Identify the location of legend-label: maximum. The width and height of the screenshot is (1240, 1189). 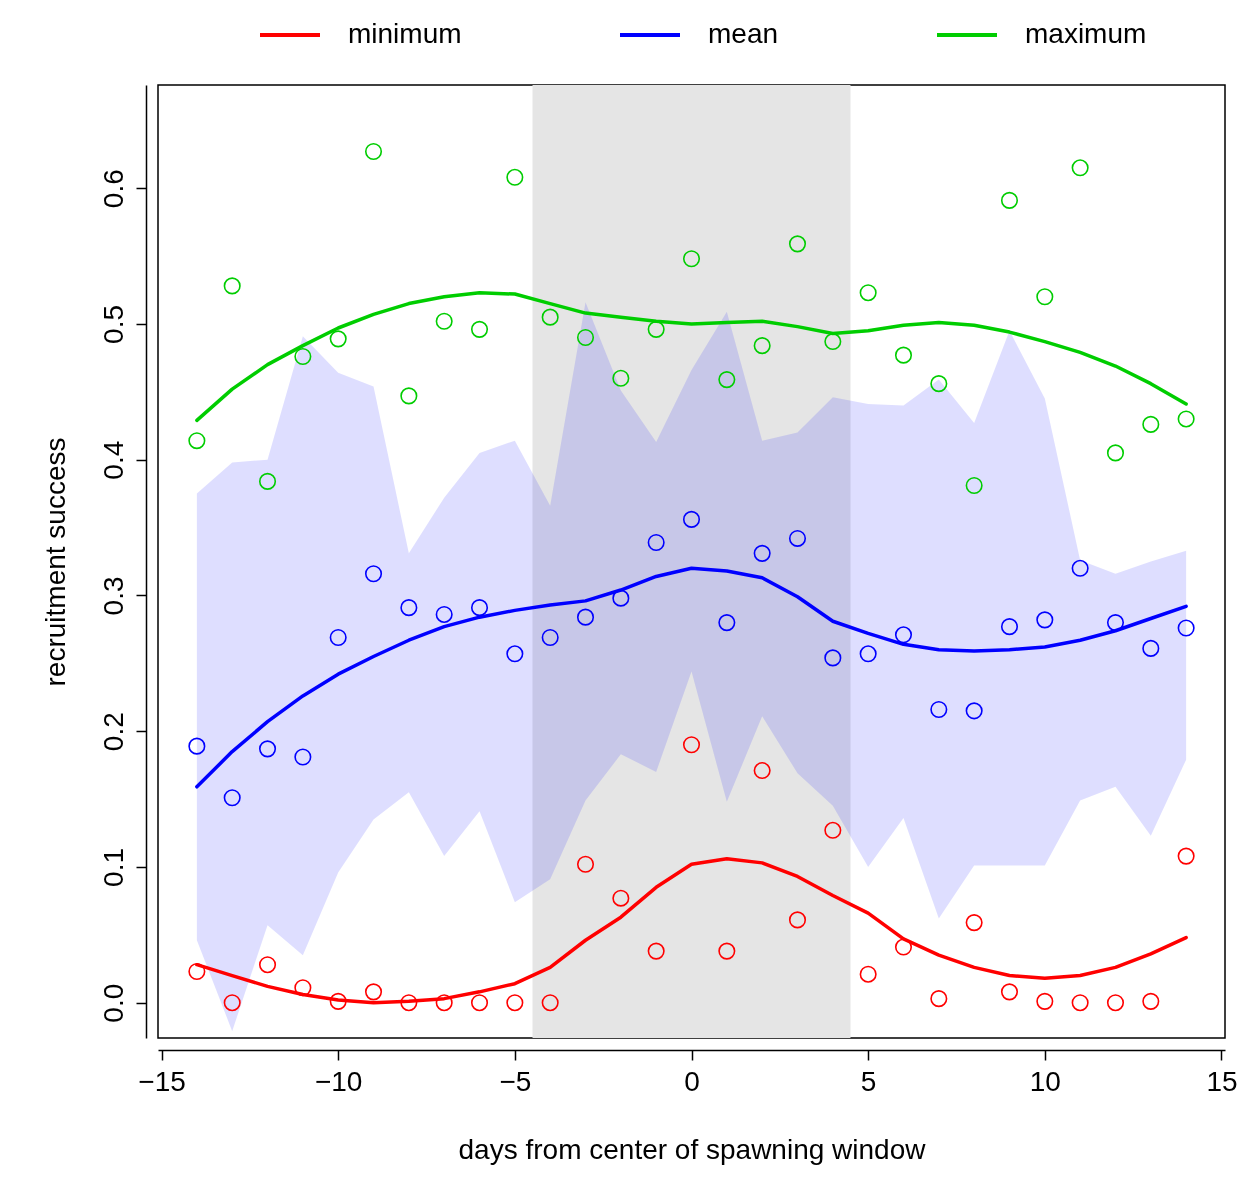
(1086, 33).